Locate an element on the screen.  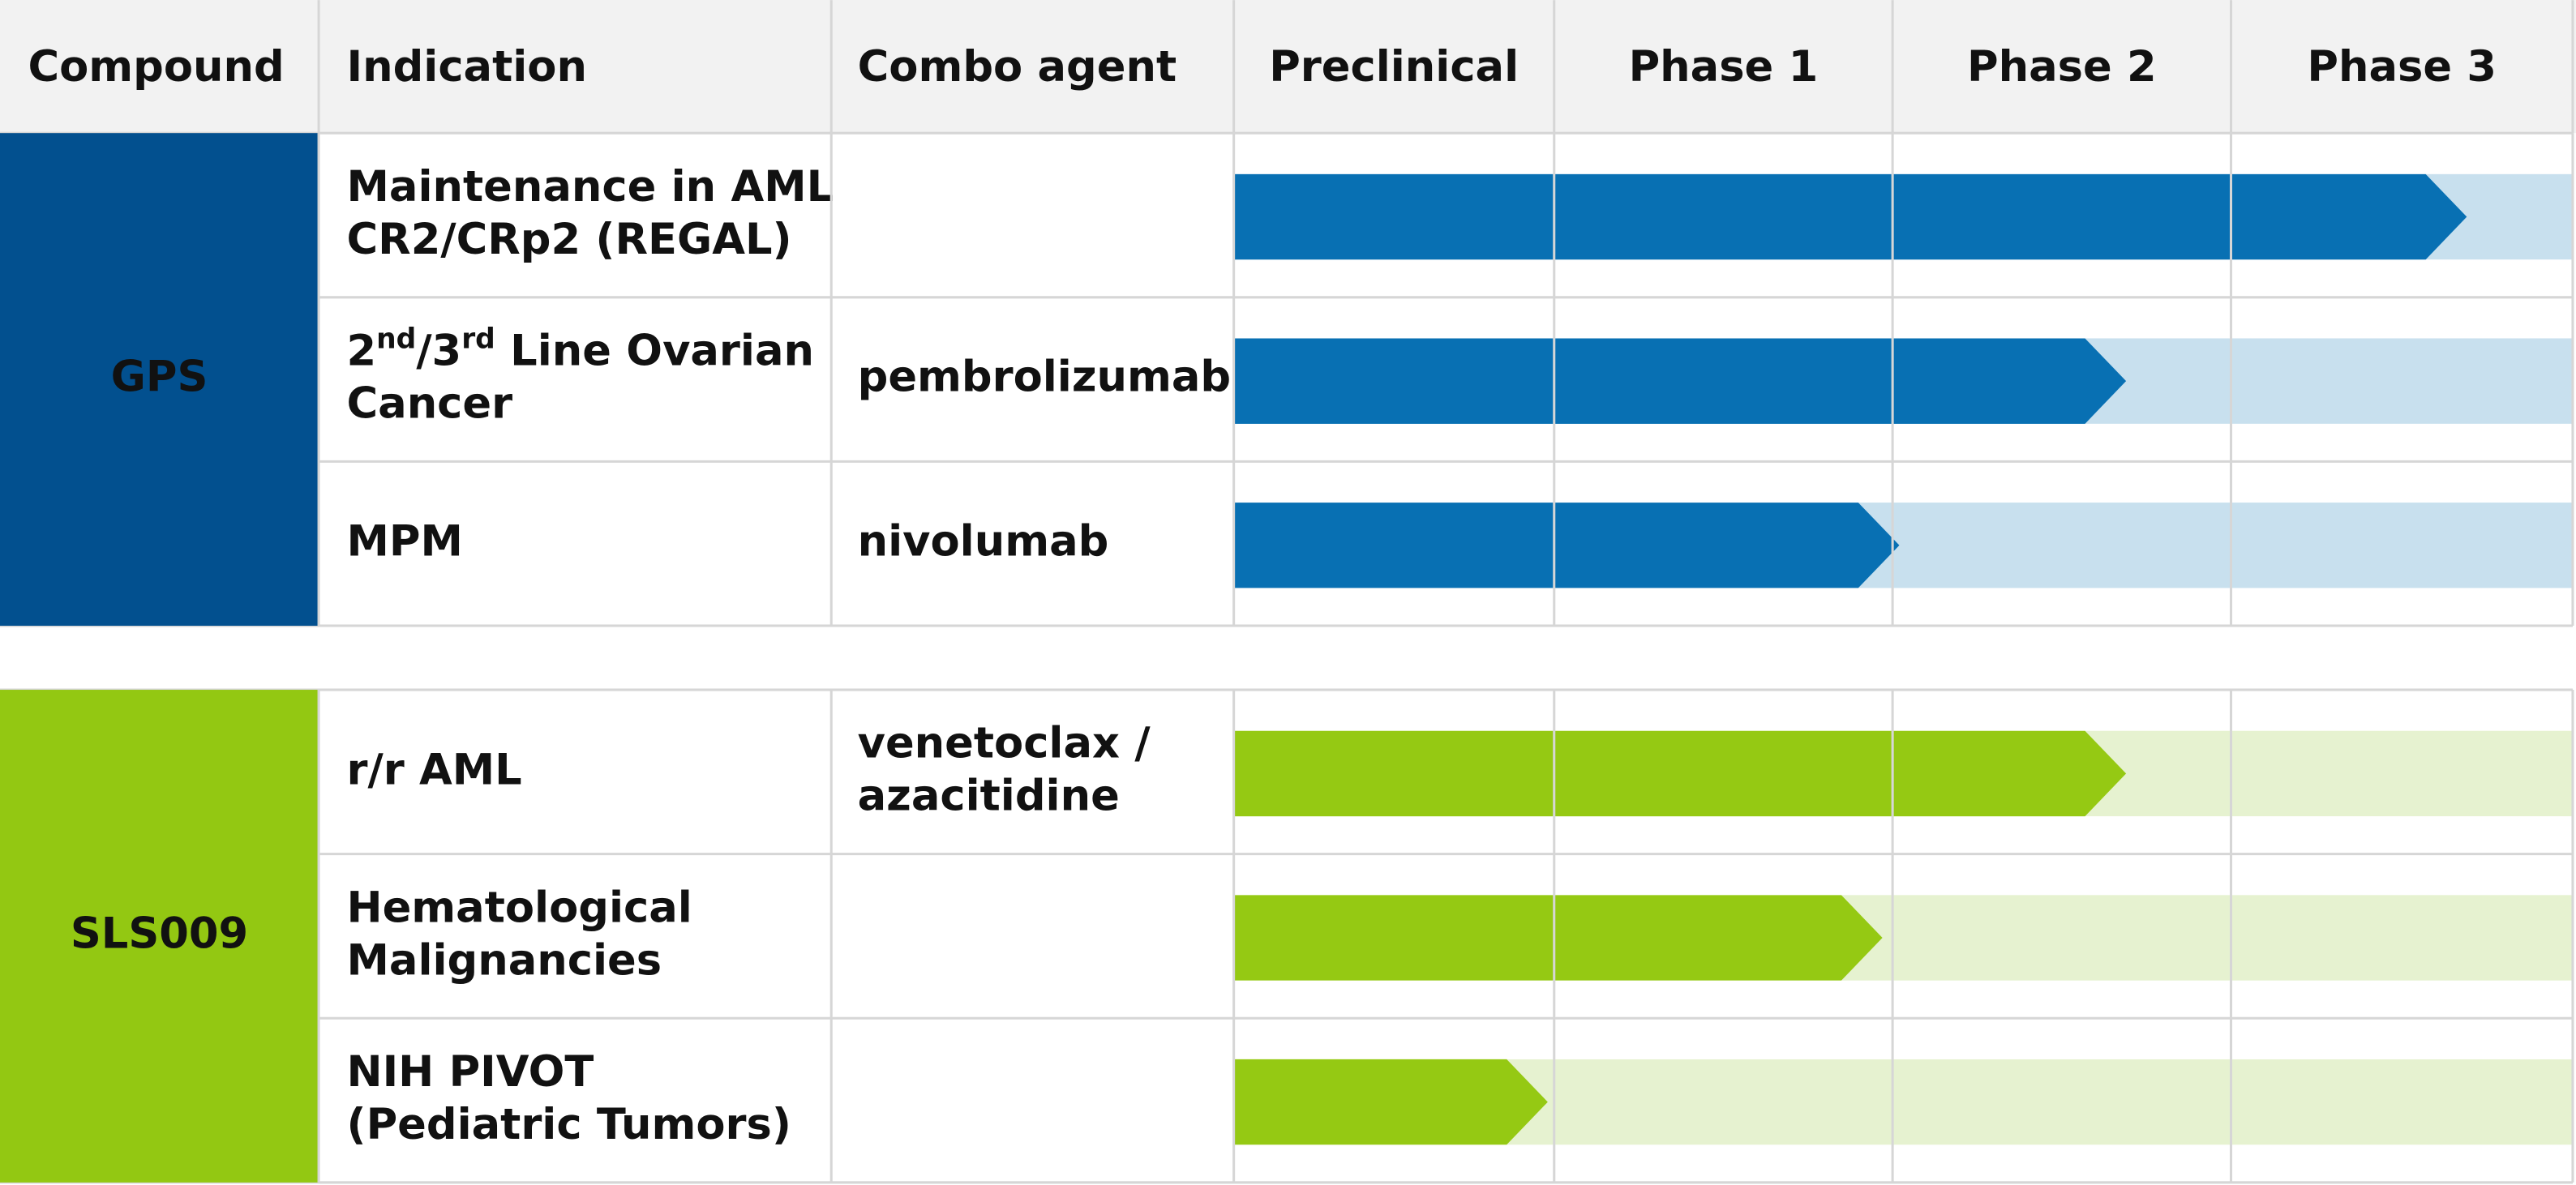
indication-part: Maintenance in AML is located at coordinates (590, 187).